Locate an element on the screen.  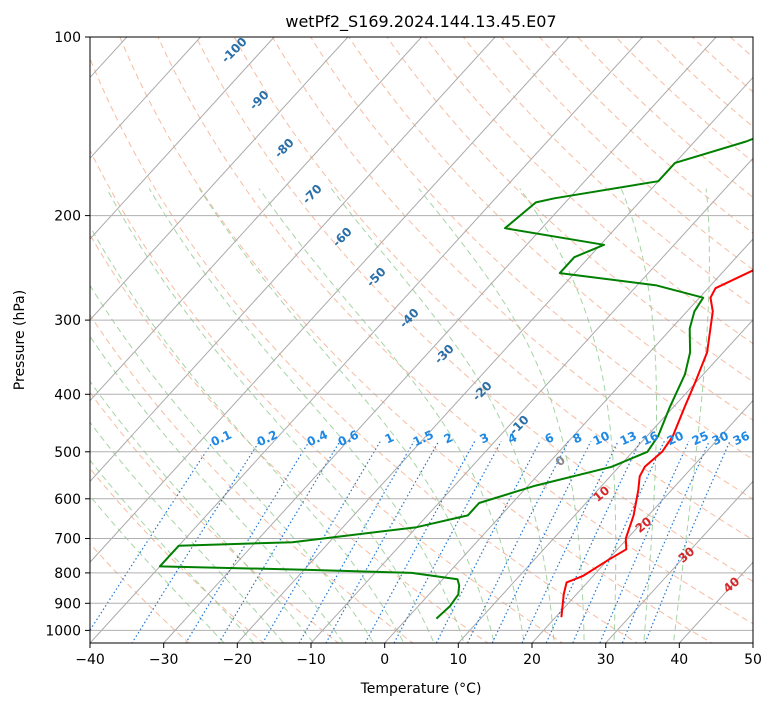
y-tick-label: 900 is located at coordinates (67, 604).